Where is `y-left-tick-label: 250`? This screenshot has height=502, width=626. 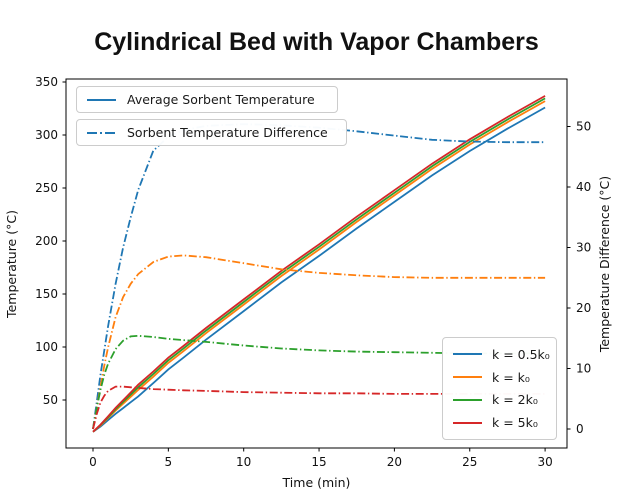 y-left-tick-label: 250 is located at coordinates (46, 188).